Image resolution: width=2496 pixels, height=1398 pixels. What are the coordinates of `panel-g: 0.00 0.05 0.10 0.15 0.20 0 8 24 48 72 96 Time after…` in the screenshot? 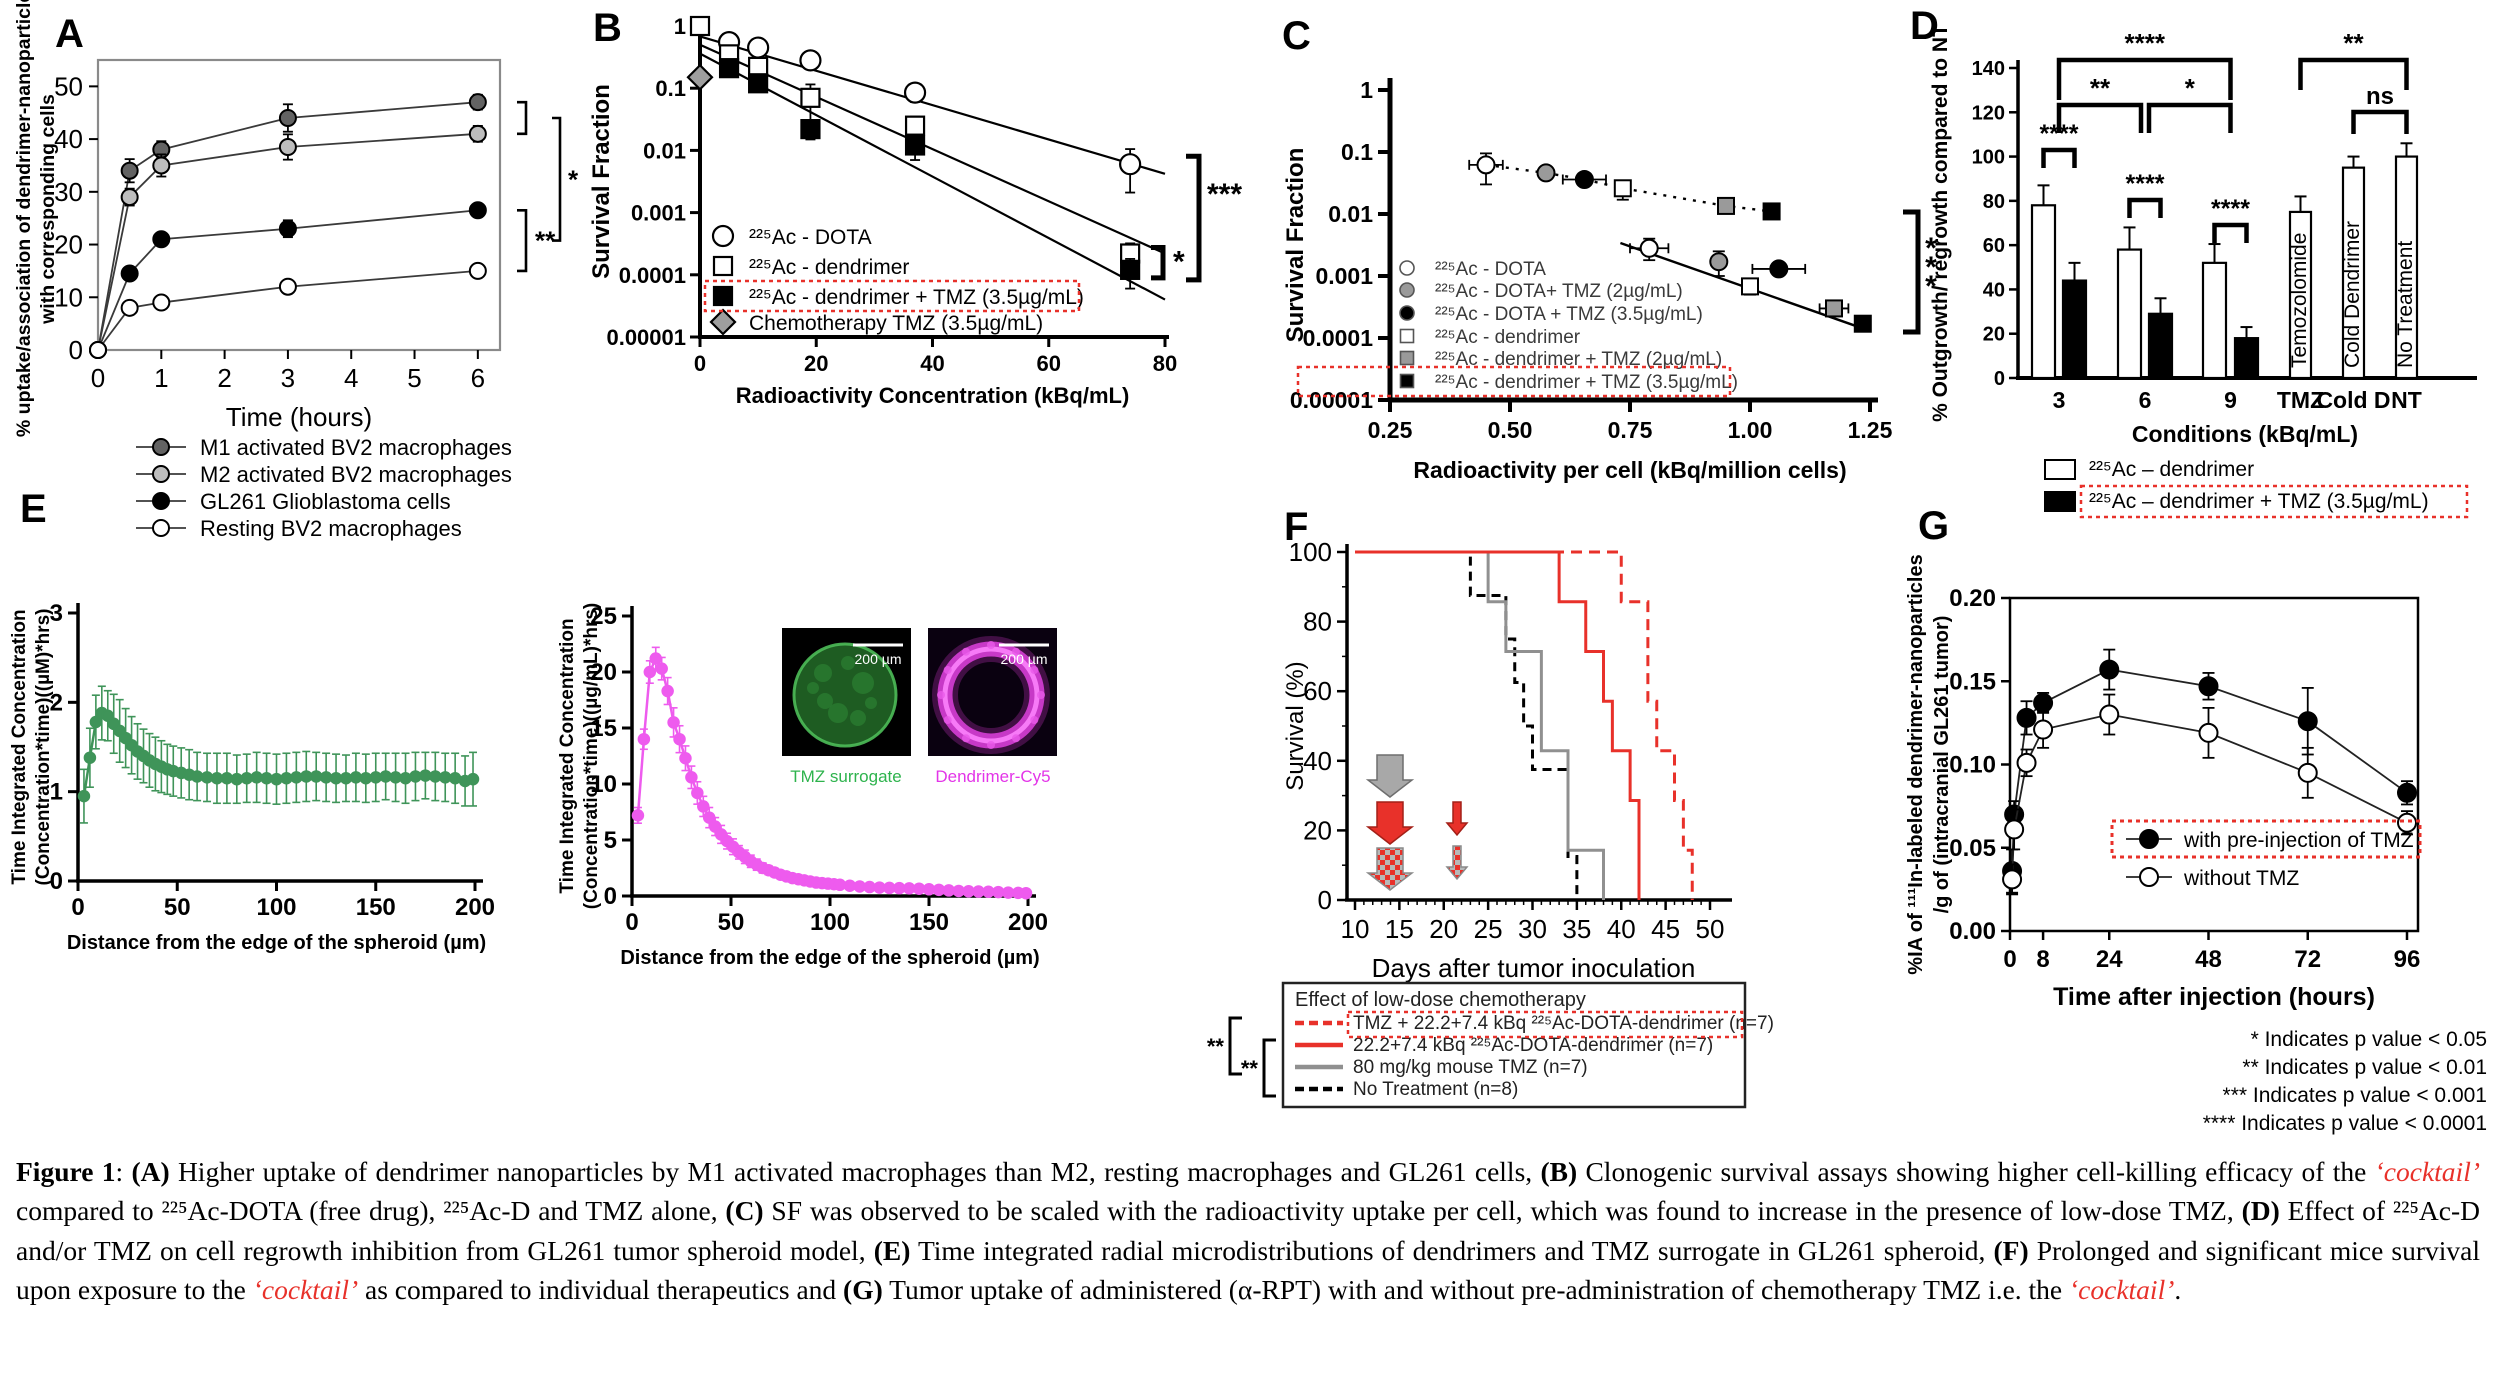 It's located at (2198, 819).